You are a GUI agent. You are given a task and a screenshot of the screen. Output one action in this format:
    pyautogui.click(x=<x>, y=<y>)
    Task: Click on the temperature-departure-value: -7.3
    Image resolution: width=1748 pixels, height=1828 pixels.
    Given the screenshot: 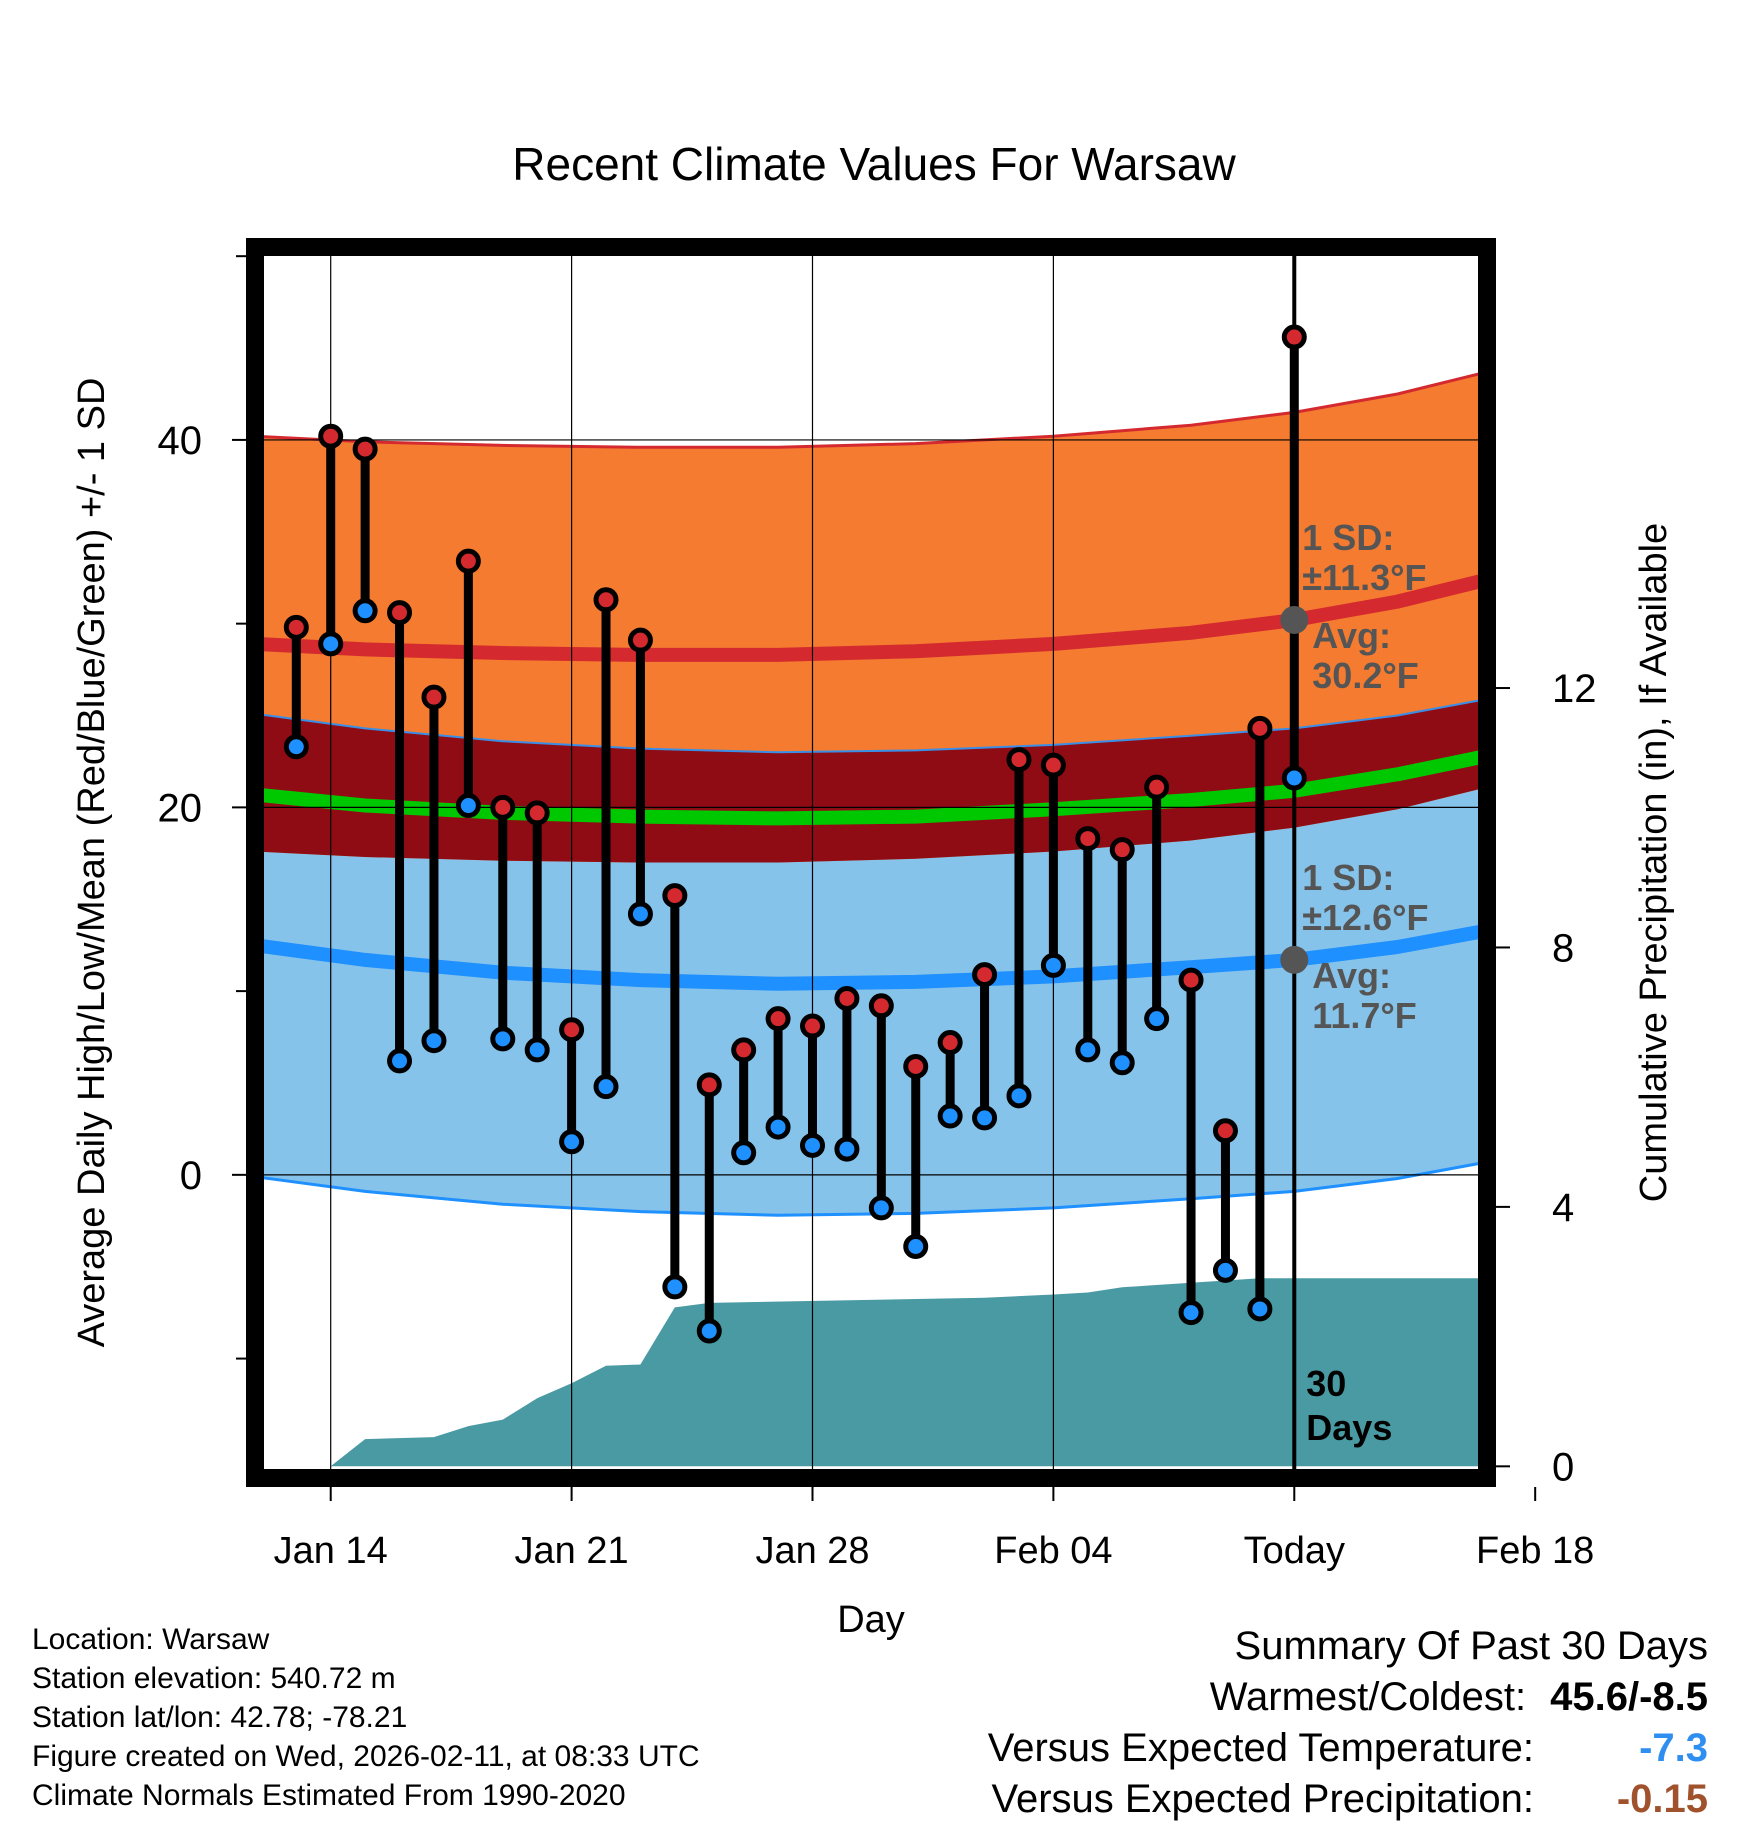 What is the action you would take?
    pyautogui.click(x=1673, y=1748)
    